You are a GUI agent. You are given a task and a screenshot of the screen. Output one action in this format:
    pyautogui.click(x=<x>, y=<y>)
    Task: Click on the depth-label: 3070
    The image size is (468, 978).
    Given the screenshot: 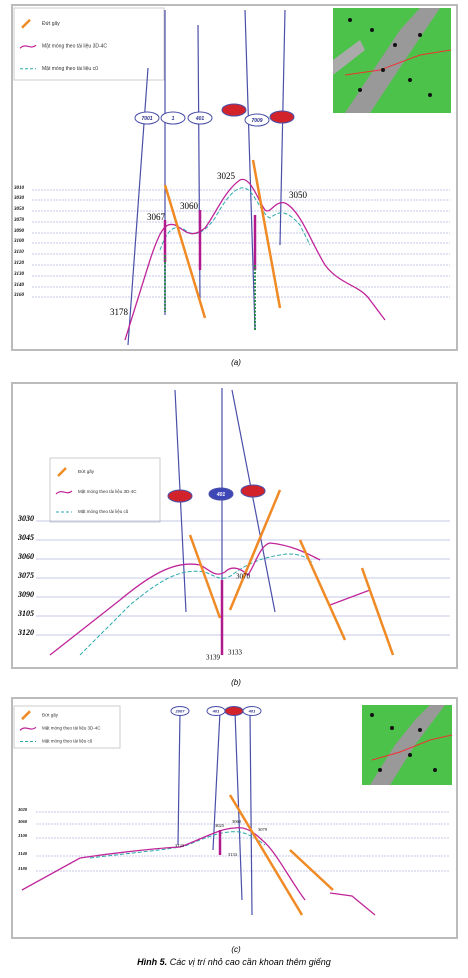 What is the action you would take?
    pyautogui.click(x=19, y=220)
    